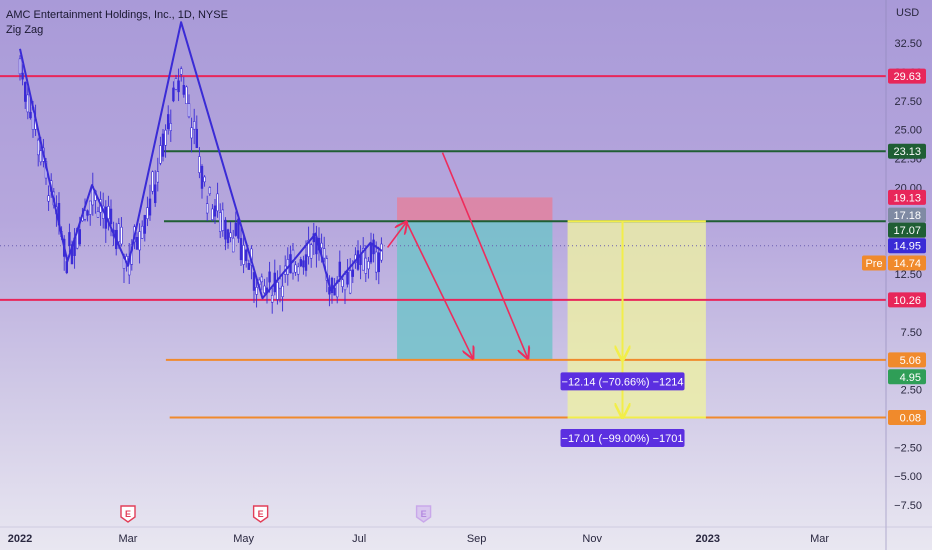 This screenshot has height=550, width=932. Describe the element at coordinates (20, 539) in the screenshot. I see `x-tick-label: 2022` at that location.